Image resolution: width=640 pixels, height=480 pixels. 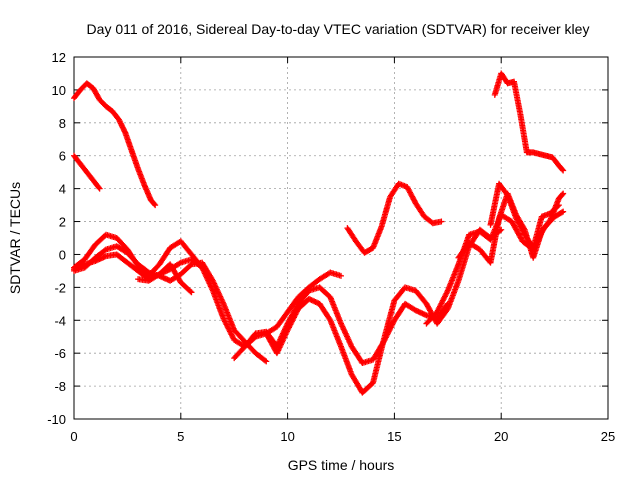 What do you see at coordinates (73, 436) in the screenshot?
I see `x-tick-label: 0` at bounding box center [73, 436].